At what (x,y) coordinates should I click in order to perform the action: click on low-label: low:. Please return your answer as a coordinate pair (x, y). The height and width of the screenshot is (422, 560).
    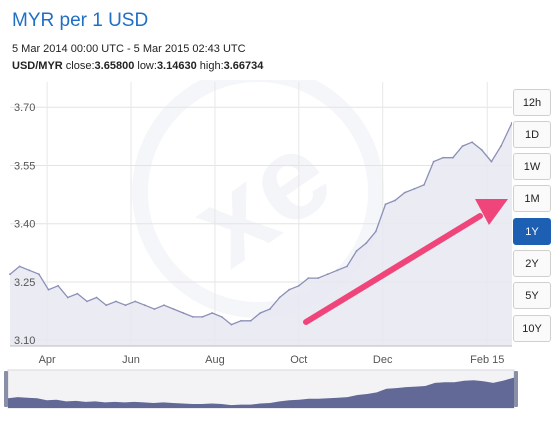
    Looking at the image, I should click on (147, 66).